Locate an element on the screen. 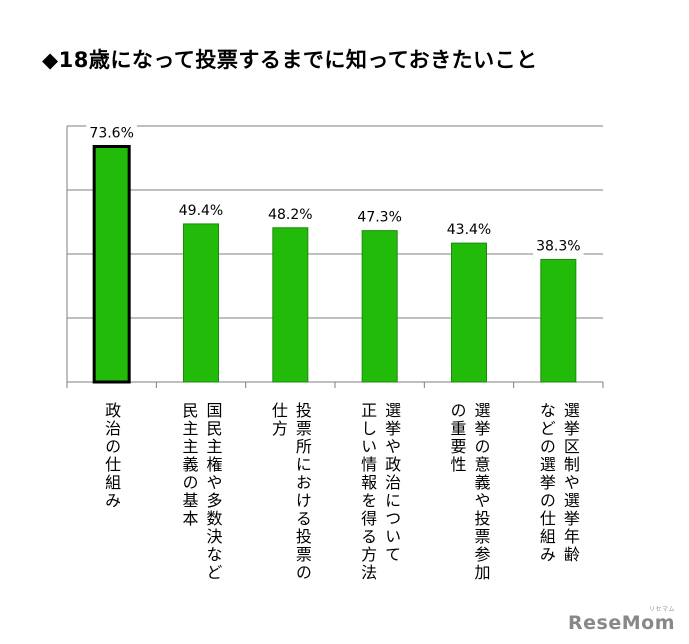 The height and width of the screenshot is (644, 689). category-label-6-line-1: 選挙区制や選挙年齢 is located at coordinates (570, 483).